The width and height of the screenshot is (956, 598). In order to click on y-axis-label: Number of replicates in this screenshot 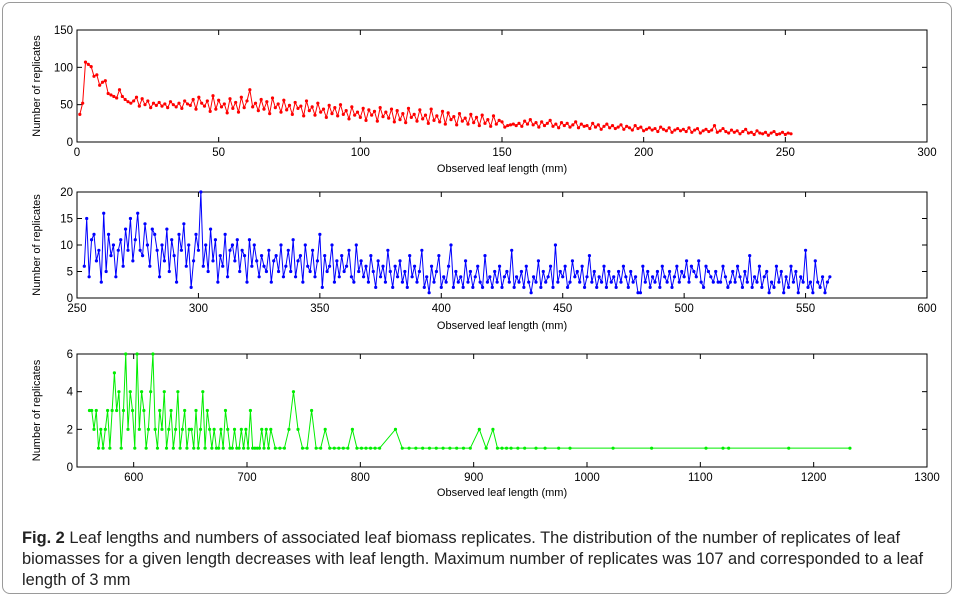, I will do `click(37, 245)`.